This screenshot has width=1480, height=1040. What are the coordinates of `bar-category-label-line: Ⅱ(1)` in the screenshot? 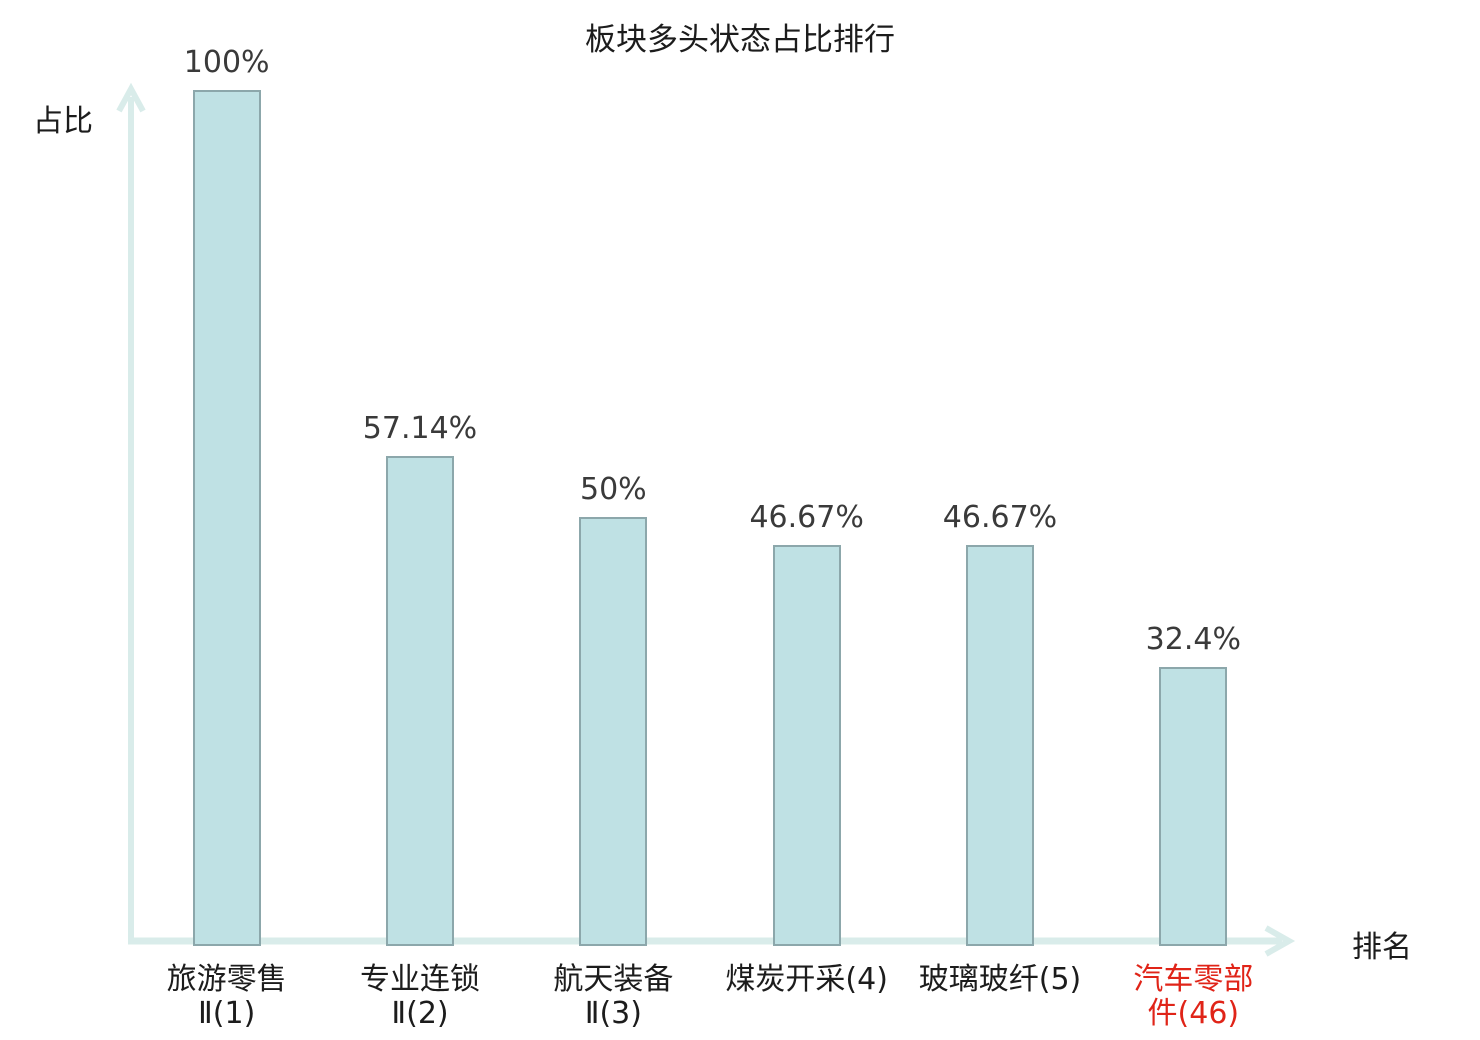 It's located at (227, 1013).